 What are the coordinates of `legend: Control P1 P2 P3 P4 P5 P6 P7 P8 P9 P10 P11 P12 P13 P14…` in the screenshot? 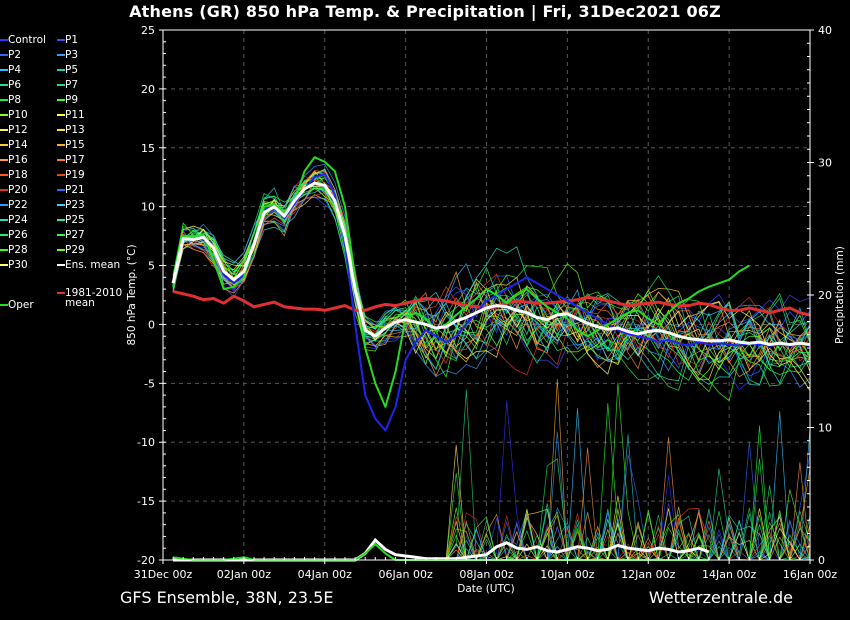 It's located at (65, 178).